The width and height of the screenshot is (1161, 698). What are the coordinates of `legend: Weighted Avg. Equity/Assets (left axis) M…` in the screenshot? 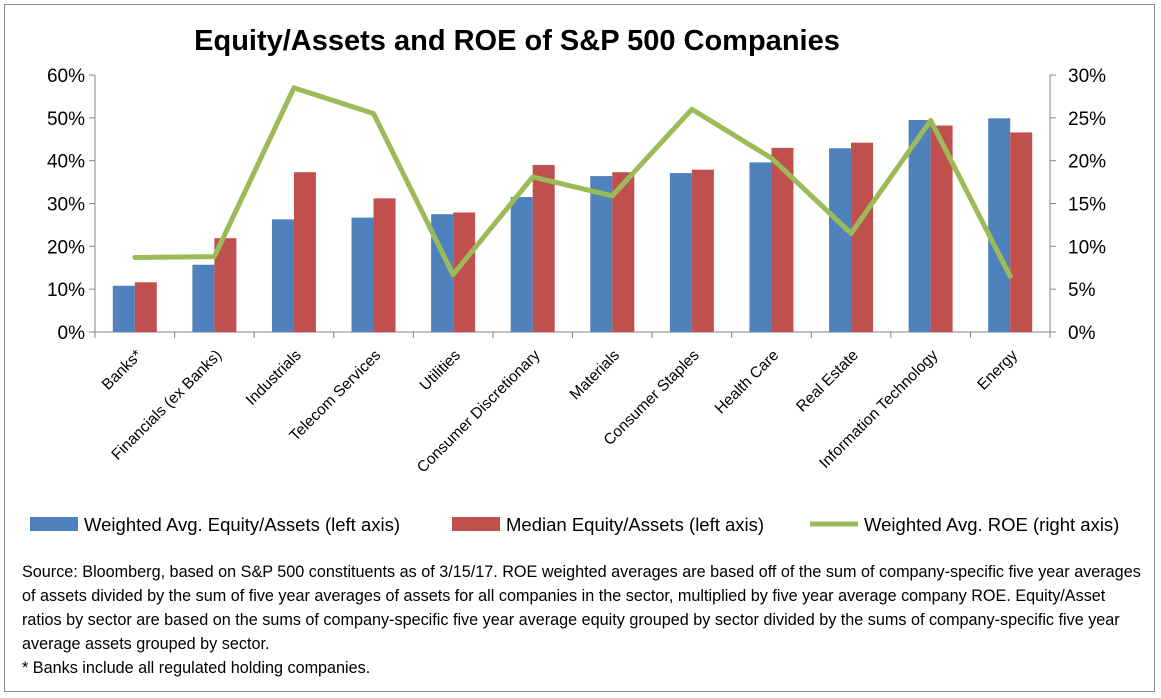 It's located at (574, 524).